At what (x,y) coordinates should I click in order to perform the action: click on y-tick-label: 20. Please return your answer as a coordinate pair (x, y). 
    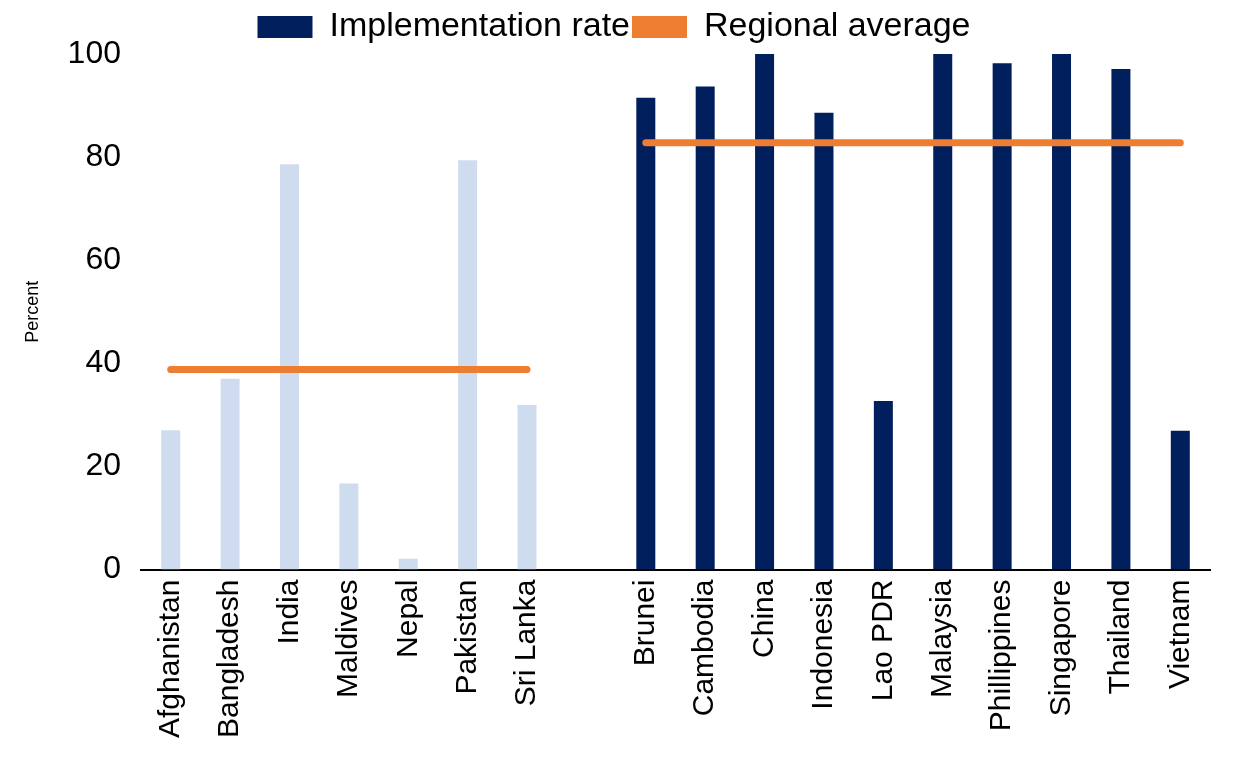
    Looking at the image, I should click on (103, 464).